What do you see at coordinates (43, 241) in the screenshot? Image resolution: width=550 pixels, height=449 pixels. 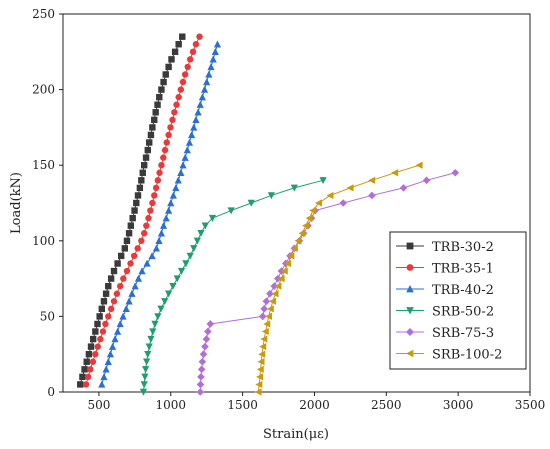 I see `y-tick-label: 100` at bounding box center [43, 241].